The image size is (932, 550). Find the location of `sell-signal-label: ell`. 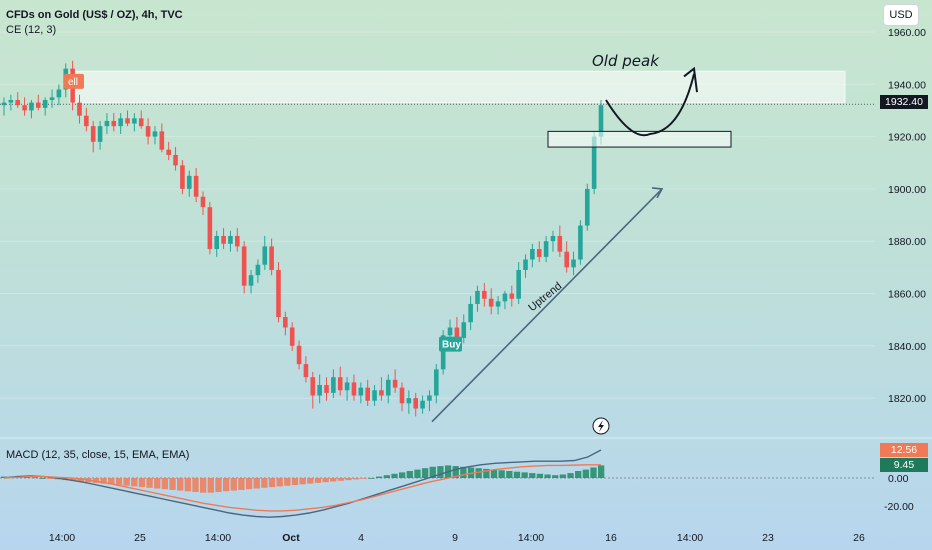

sell-signal-label: ell is located at coordinates (73, 82).